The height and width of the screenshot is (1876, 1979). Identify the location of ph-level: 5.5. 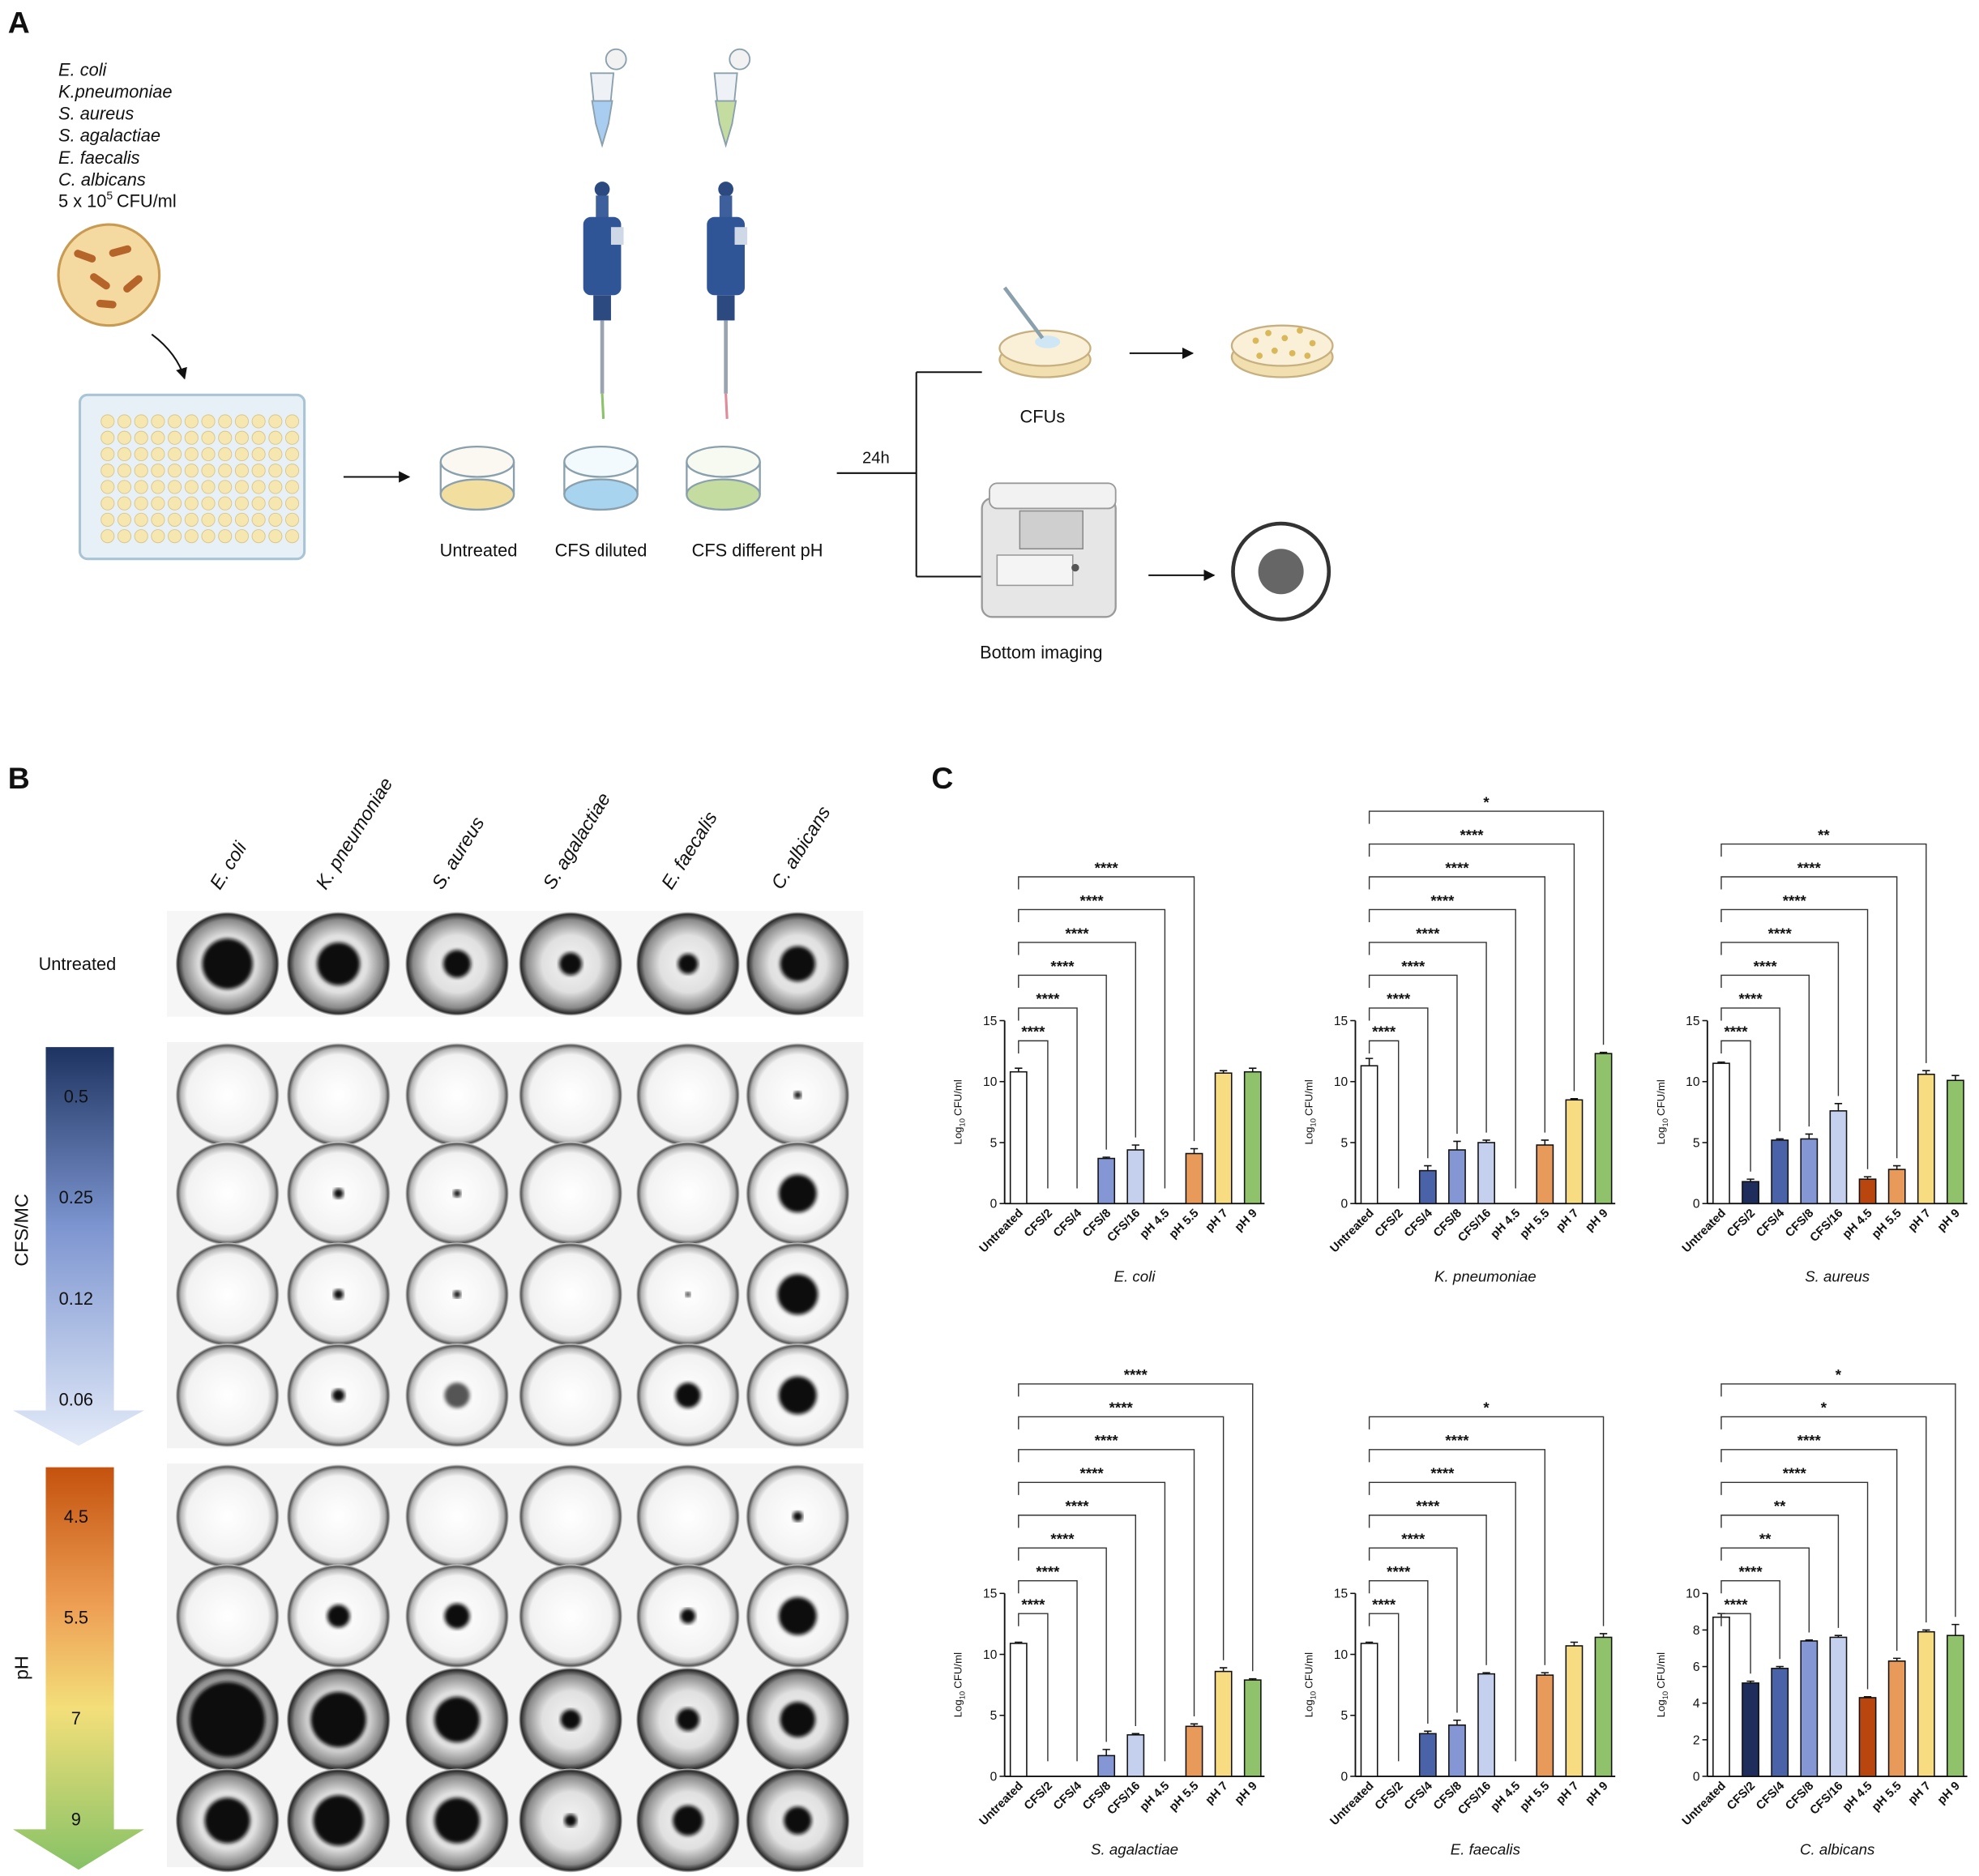
(76, 1618).